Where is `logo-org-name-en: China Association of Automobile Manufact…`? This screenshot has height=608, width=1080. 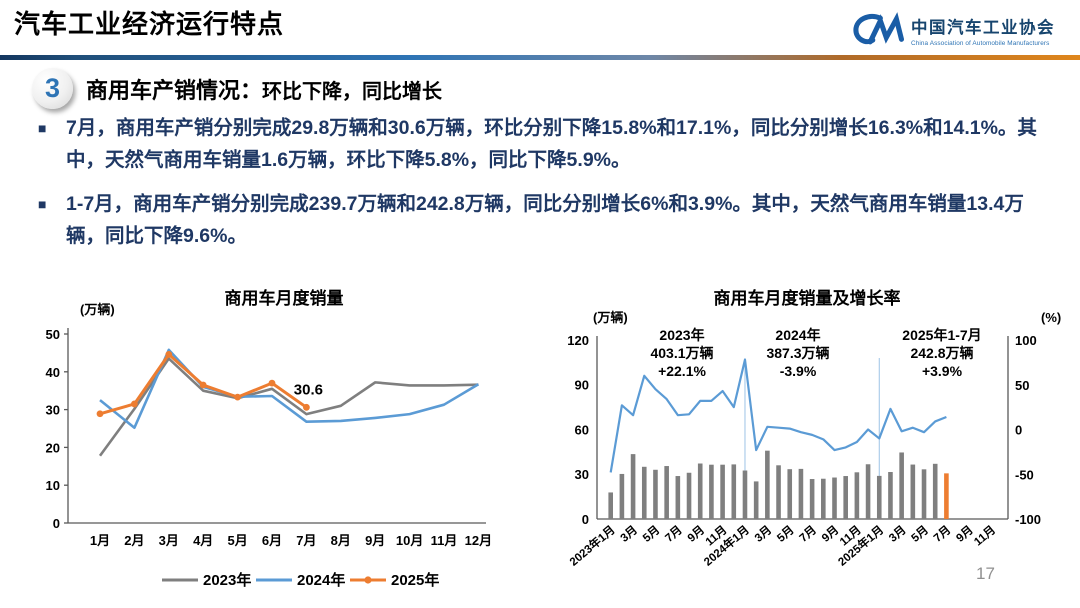
logo-org-name-en: China Association of Automobile Manufact… is located at coordinates (980, 43).